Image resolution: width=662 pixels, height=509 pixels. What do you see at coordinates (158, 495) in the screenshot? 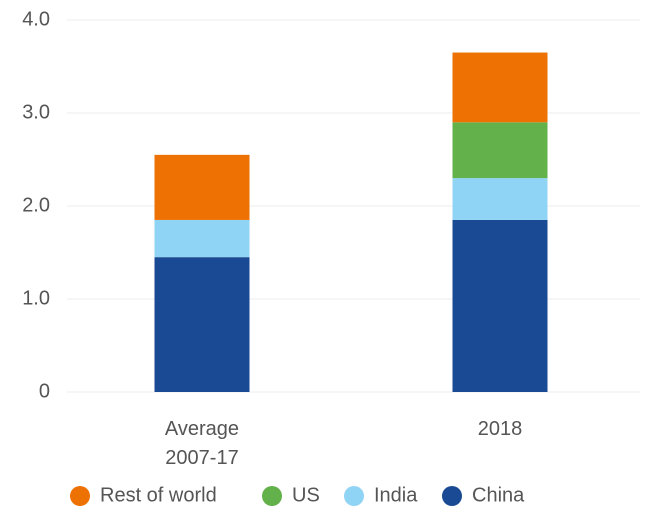
I see `legend-label: Rest of world` at bounding box center [158, 495].